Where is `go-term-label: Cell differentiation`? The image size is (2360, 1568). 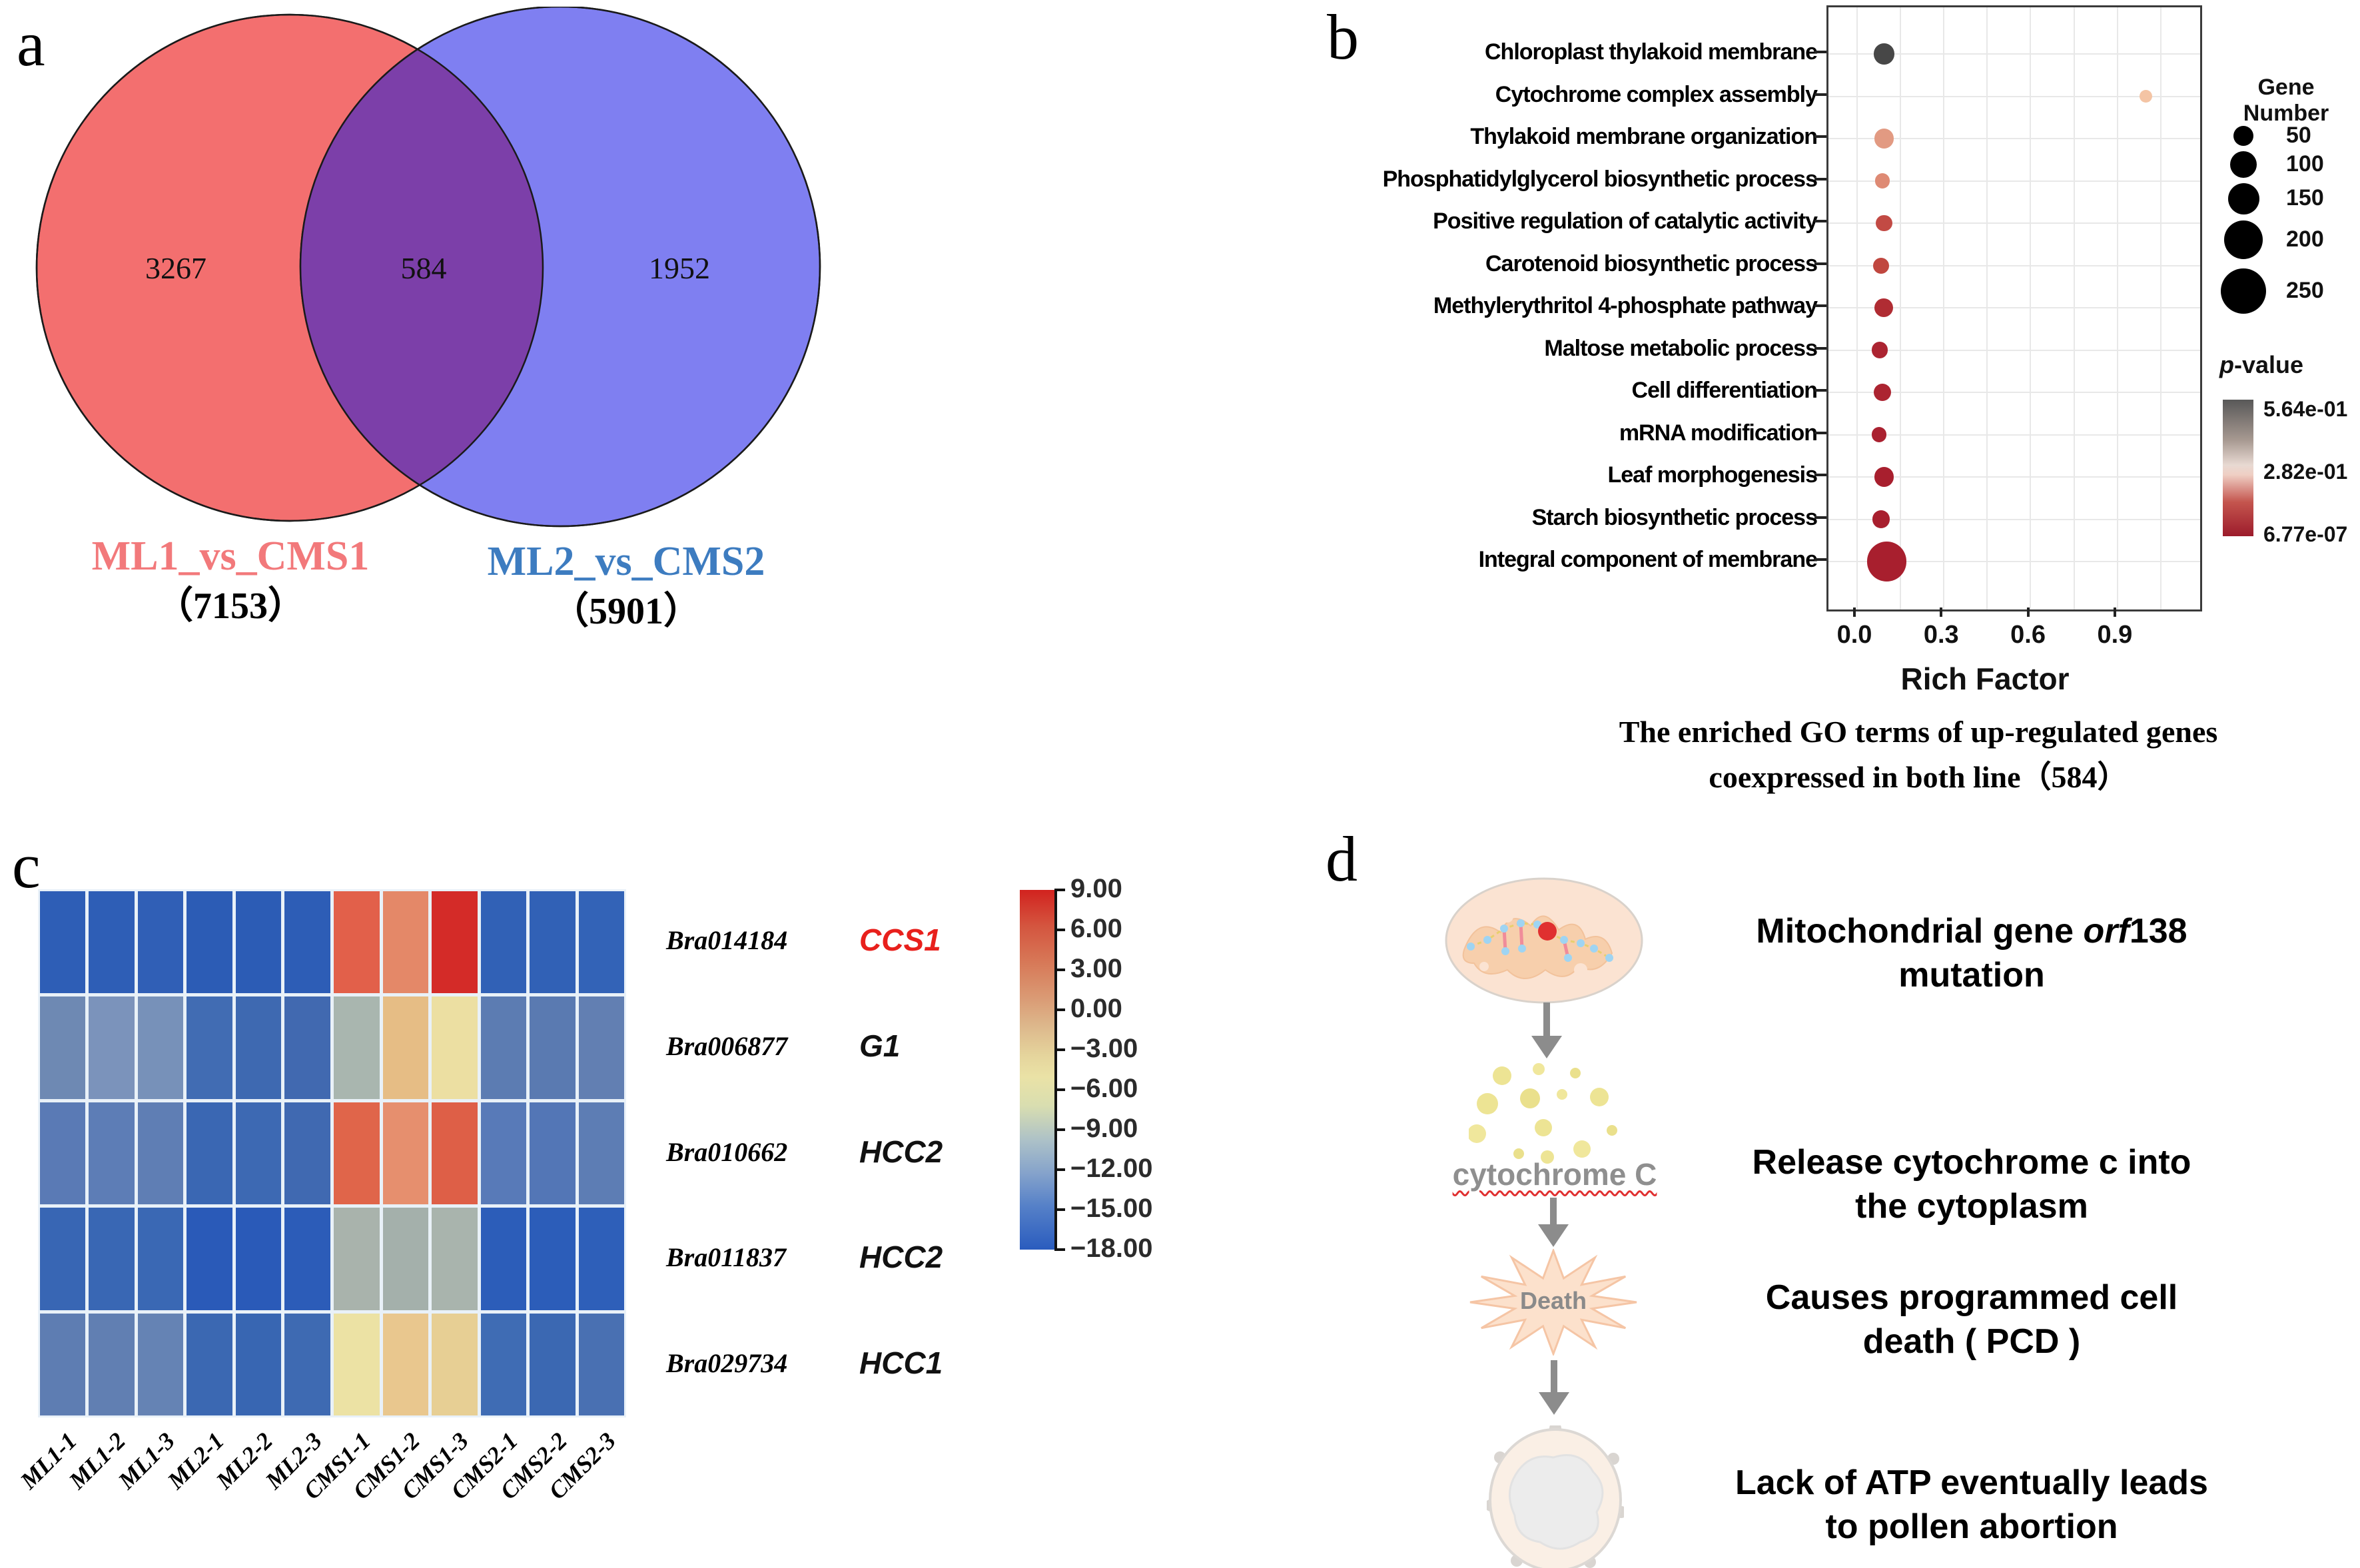 go-term-label: Cell differentiation is located at coordinates (1725, 390).